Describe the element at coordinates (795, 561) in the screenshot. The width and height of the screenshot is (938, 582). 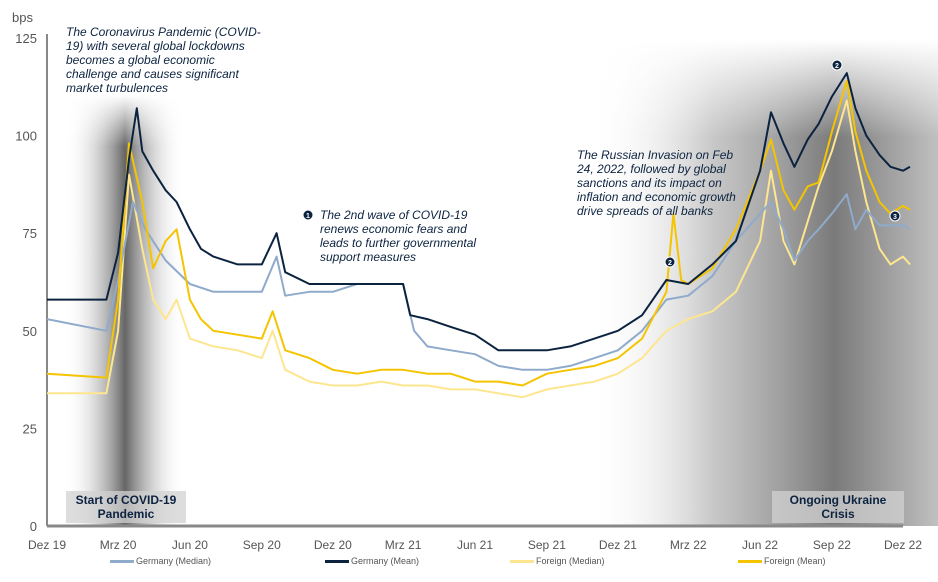
I see `legend-label: Foreign (Mean)` at that location.